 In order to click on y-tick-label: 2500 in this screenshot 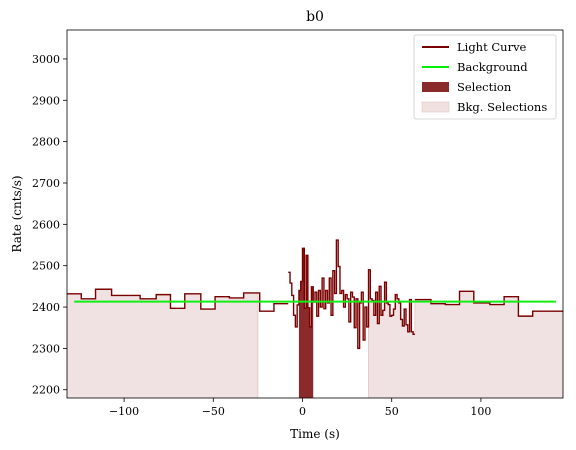, I will do `click(46, 266)`.